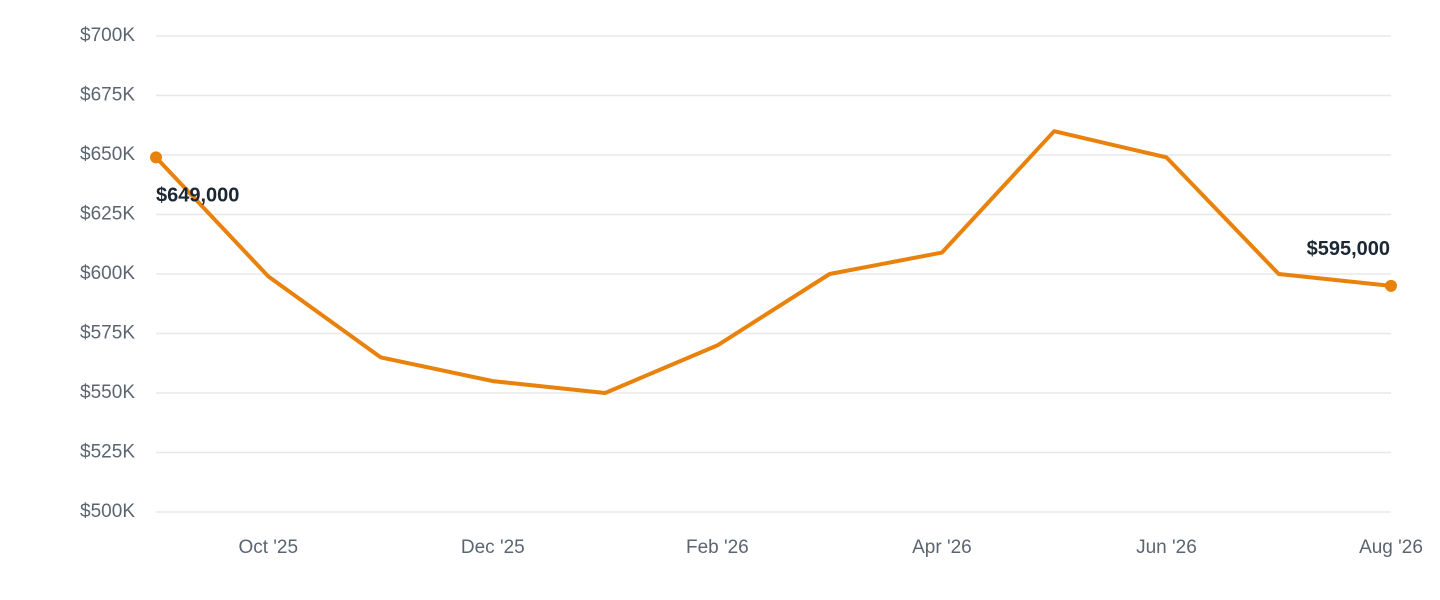 The width and height of the screenshot is (1440, 600). Describe the element at coordinates (107, 273) in the screenshot. I see `y-tick-label: $600K` at that location.